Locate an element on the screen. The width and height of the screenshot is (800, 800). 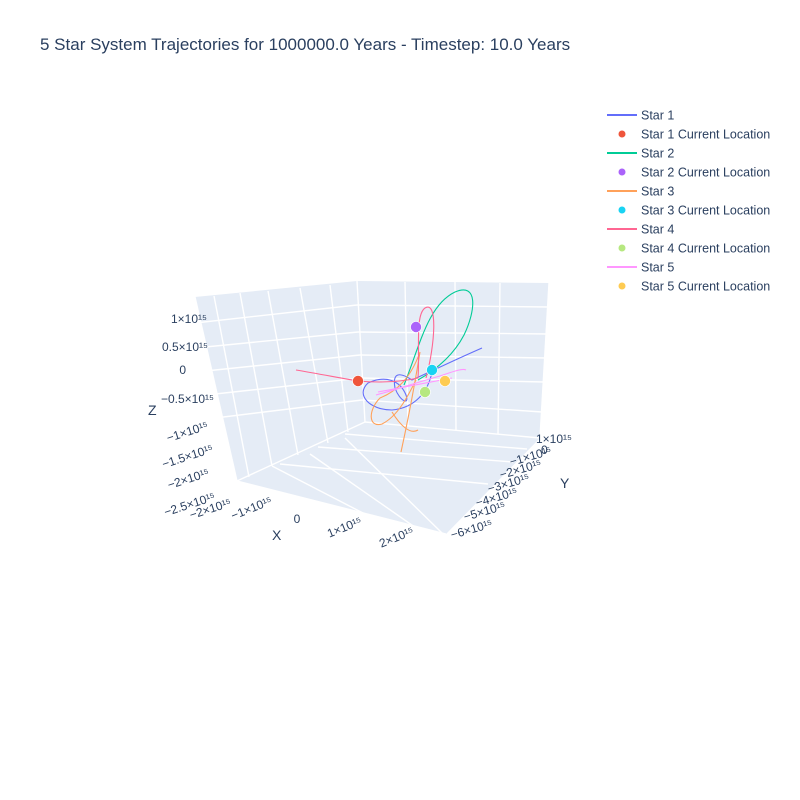
x-tick-label: 2×10¹⁵ is located at coordinates (396, 537).